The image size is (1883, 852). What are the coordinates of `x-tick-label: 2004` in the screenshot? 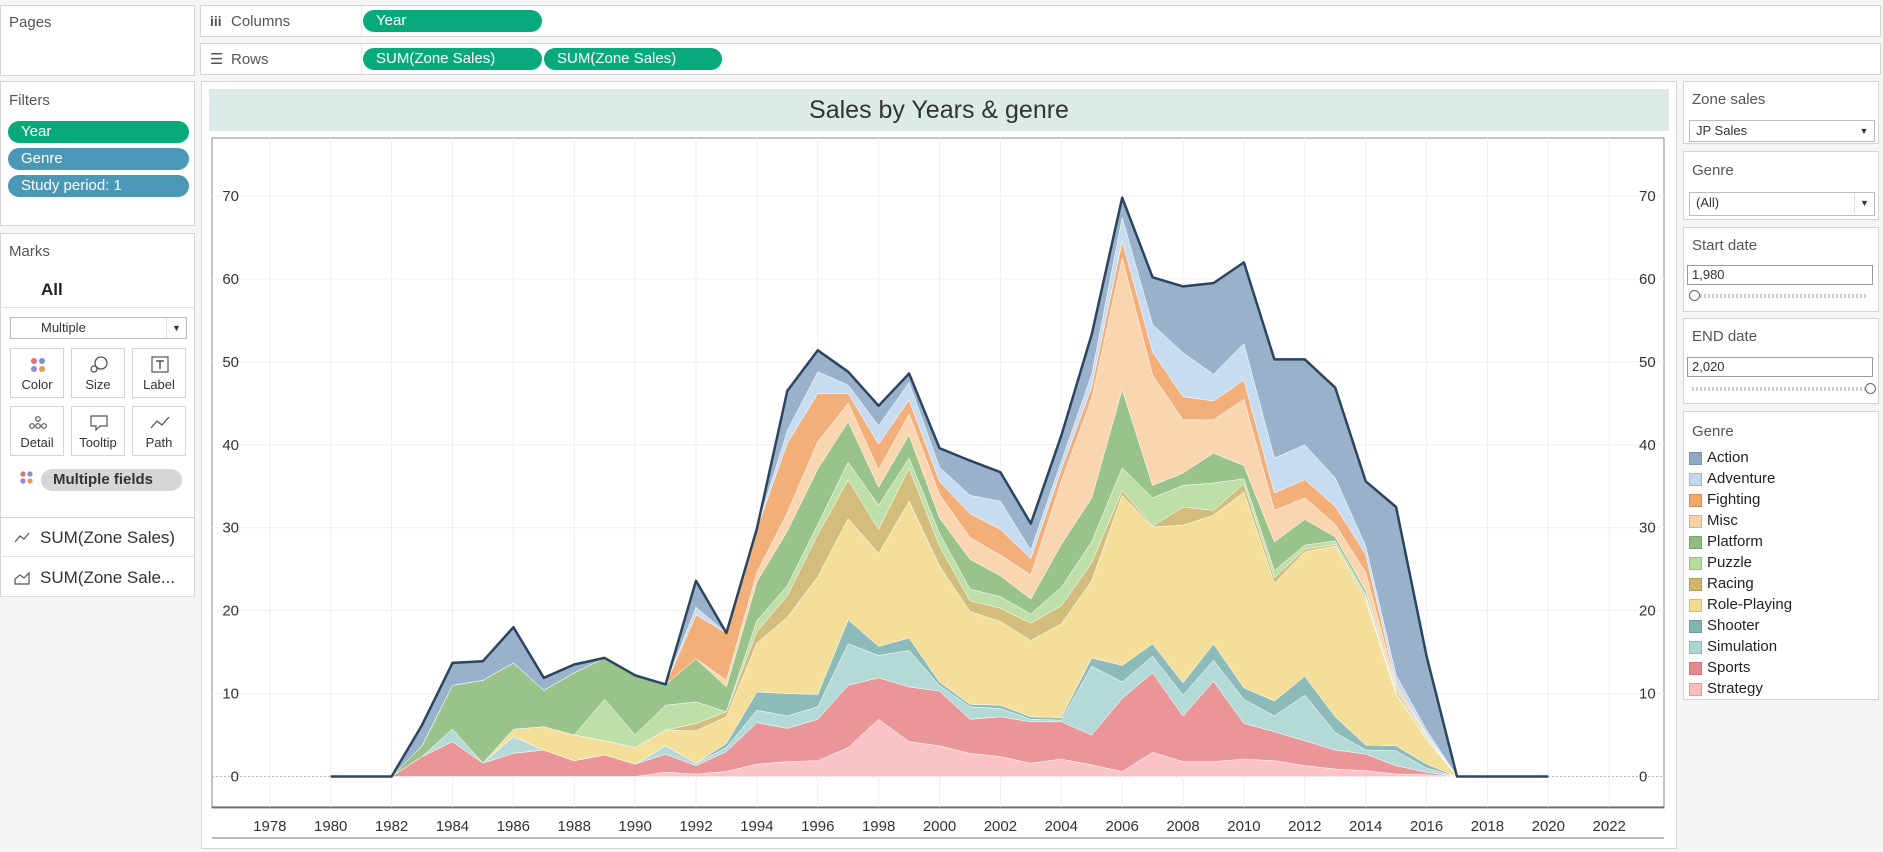 It's located at (1061, 826).